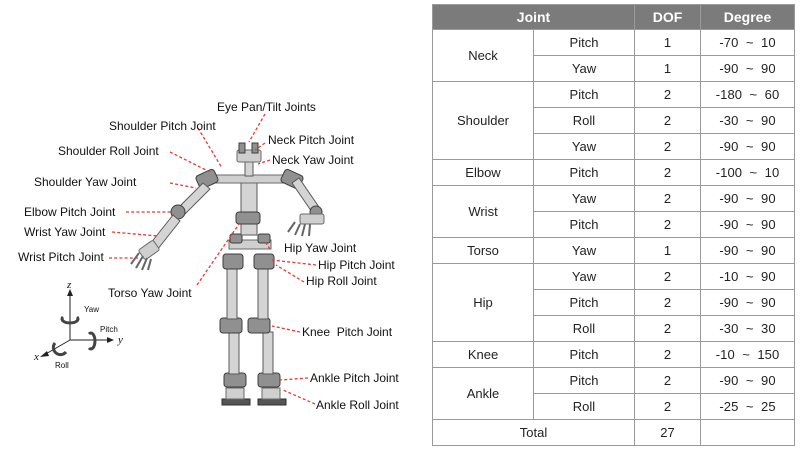  Describe the element at coordinates (311, 140) in the screenshot. I see `label-neck-pitch: Neck Pitch Joint` at that location.